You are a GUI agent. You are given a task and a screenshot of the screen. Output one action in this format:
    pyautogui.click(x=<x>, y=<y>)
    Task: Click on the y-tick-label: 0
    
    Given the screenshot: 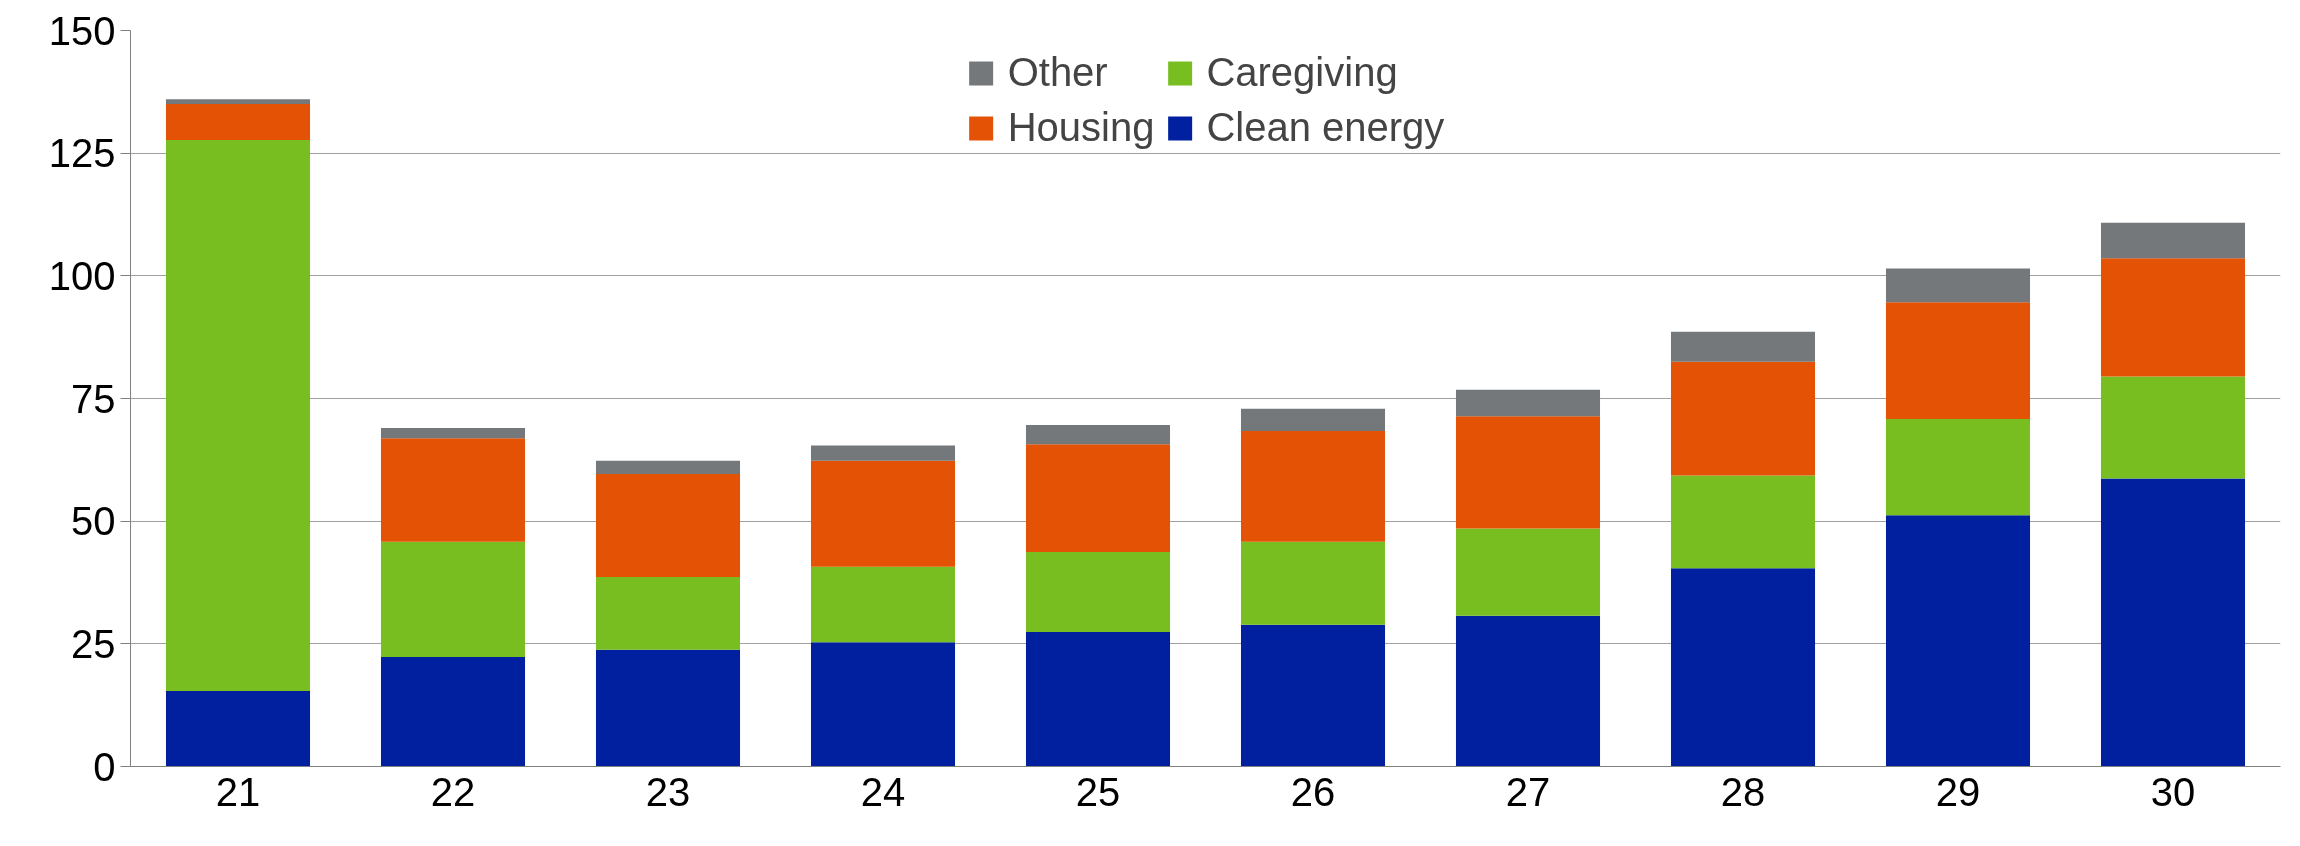 What is the action you would take?
    pyautogui.click(x=104, y=766)
    